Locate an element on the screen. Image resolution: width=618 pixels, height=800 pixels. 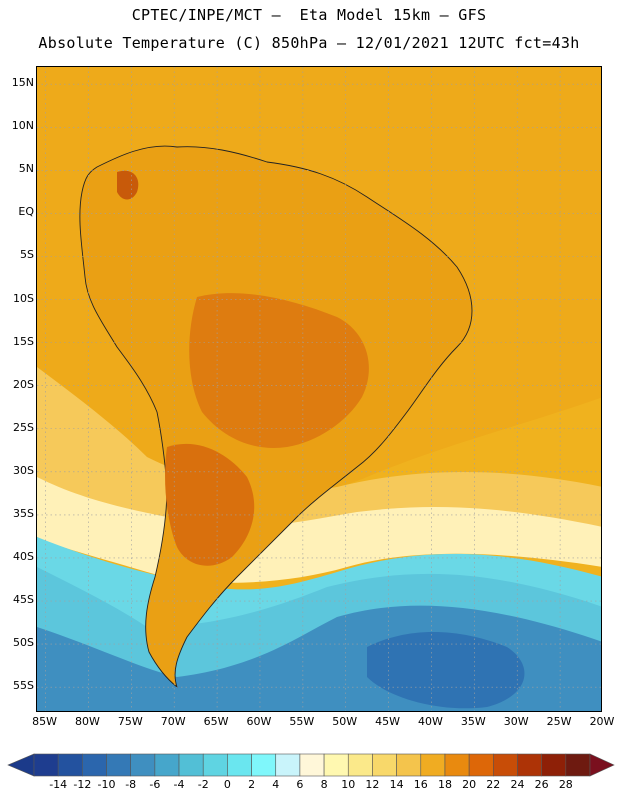
colorbar-label: -4 is located at coordinates (179, 784).